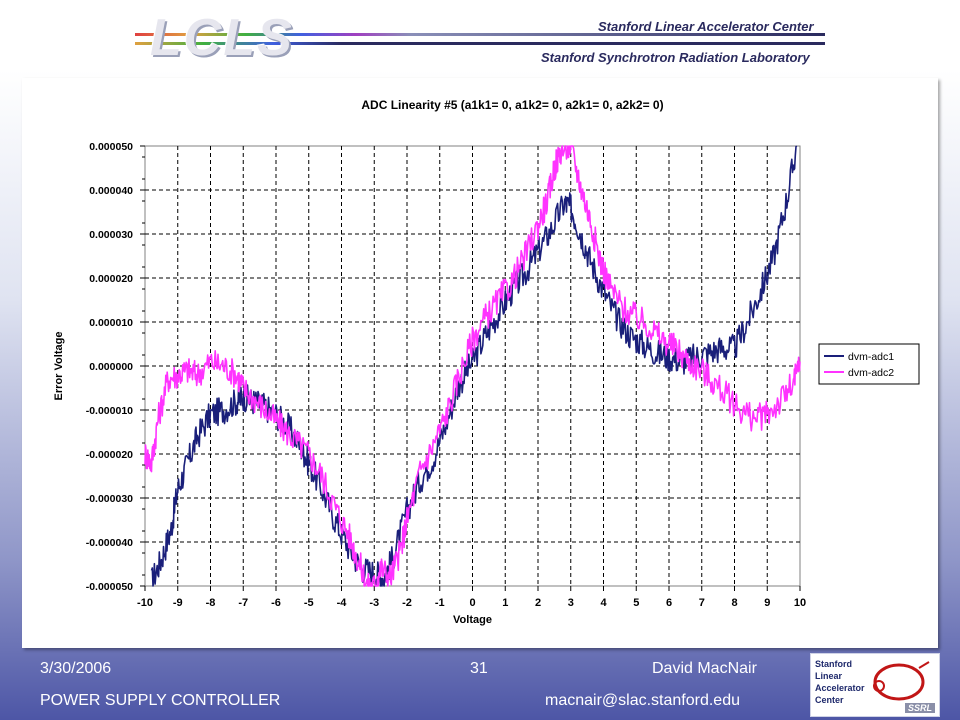 This screenshot has width=960, height=720. Describe the element at coordinates (829, 700) in the screenshot. I see `ssrl-line-4: Center` at that location.